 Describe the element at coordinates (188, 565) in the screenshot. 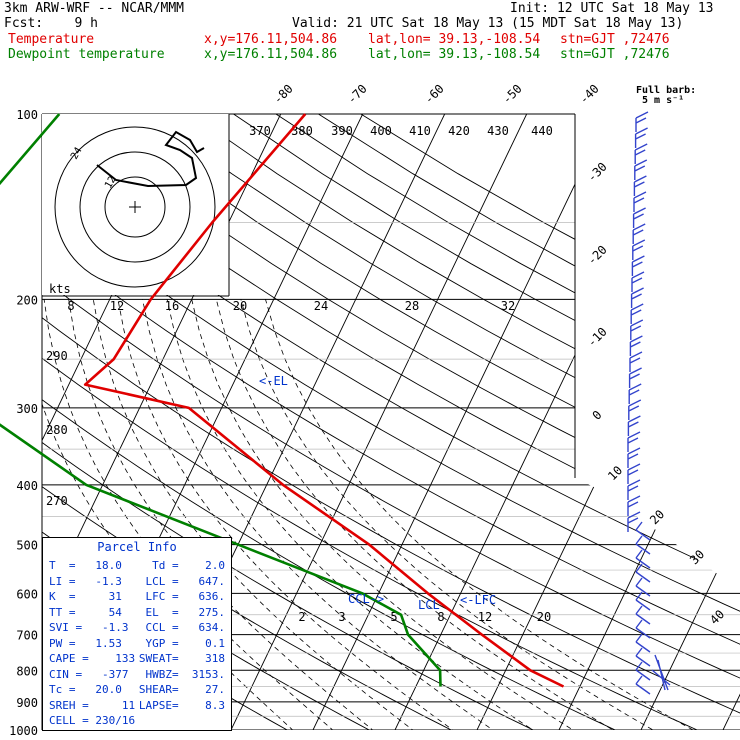

I see `parcel-info-right: Td = 2.0` at that location.